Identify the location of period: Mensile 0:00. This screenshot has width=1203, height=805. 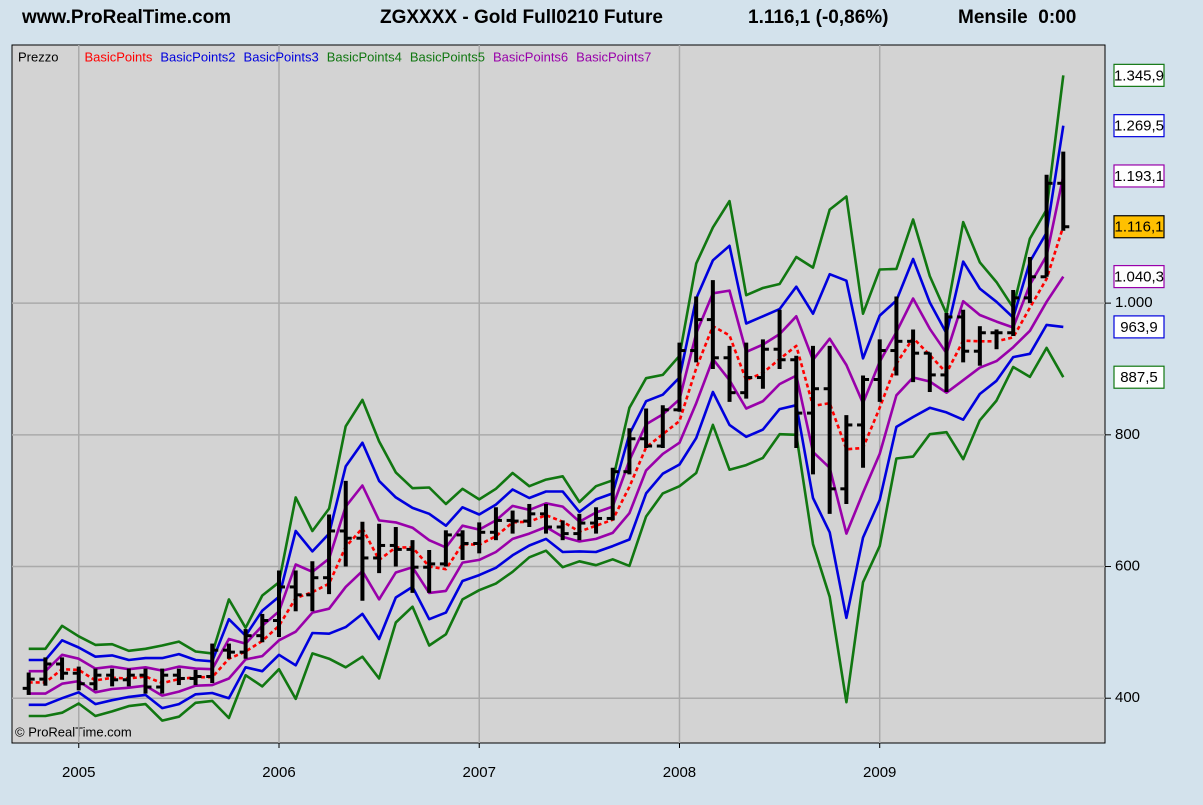
(1017, 17).